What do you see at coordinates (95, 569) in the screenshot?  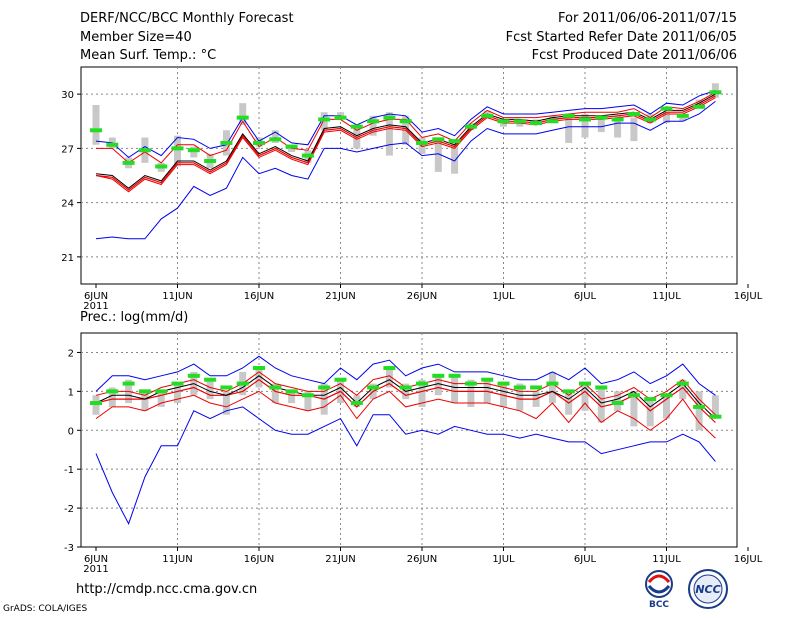 I see `prec-x-year-label: 2011` at bounding box center [95, 569].